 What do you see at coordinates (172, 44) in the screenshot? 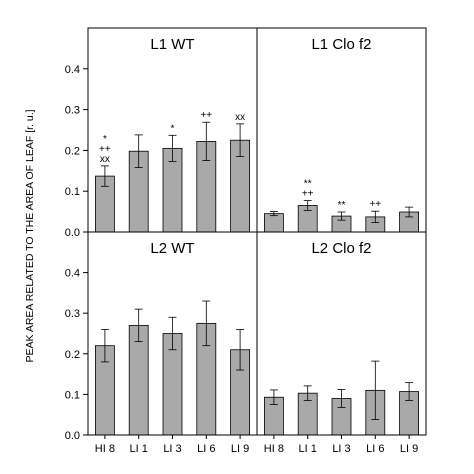
I see `panel-title: L1 WT` at bounding box center [172, 44].